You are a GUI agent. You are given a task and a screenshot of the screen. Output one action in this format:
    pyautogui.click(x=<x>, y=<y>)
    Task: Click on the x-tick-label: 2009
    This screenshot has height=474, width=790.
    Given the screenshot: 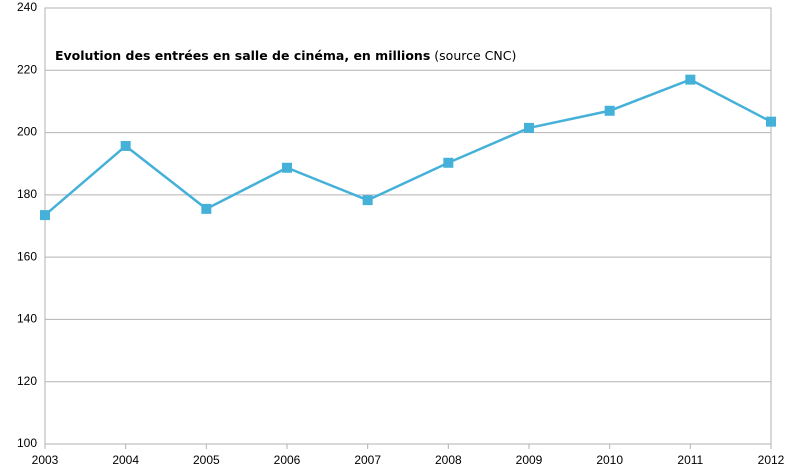 What is the action you would take?
    pyautogui.click(x=529, y=460)
    